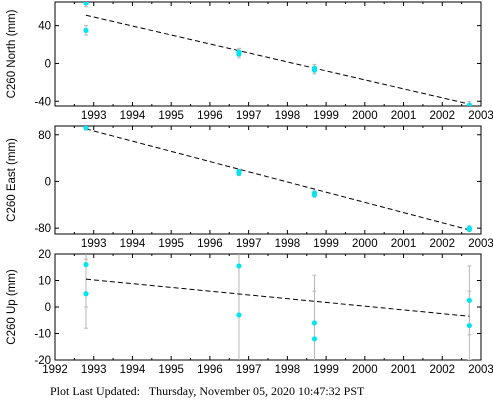  Describe the element at coordinates (277, 297) in the screenshot. I see `trend-line-up` at that location.